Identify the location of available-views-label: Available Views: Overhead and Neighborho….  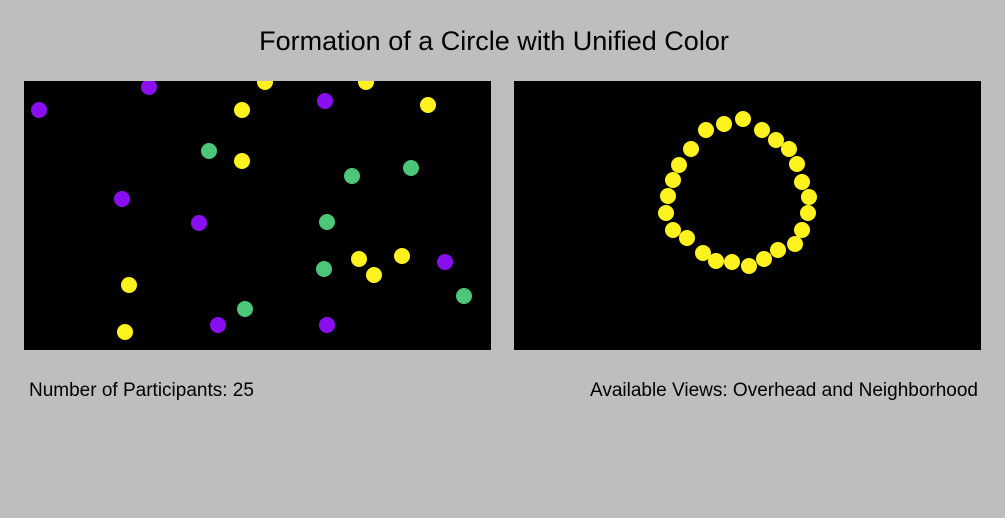
(783, 390).